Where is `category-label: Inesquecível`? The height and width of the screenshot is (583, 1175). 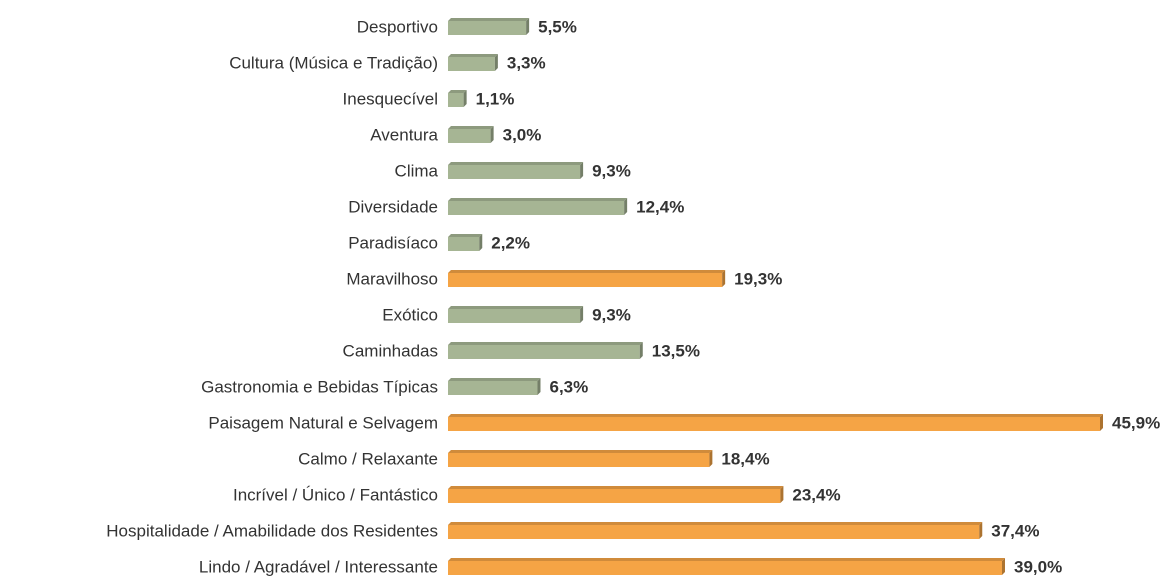 category-label: Inesquecível is located at coordinates (390, 98).